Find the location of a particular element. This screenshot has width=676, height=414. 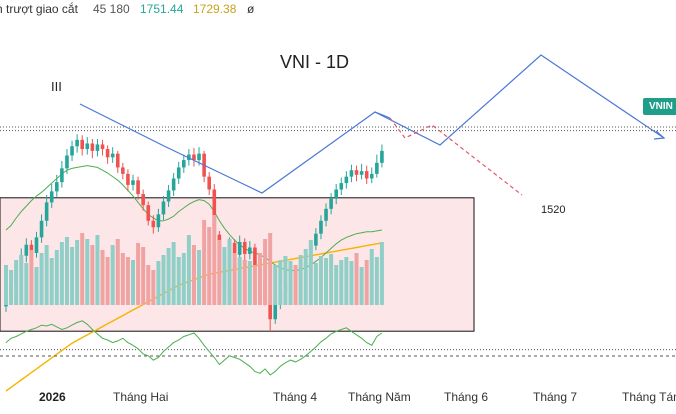

price-level-label: 1520 is located at coordinates (553, 210).